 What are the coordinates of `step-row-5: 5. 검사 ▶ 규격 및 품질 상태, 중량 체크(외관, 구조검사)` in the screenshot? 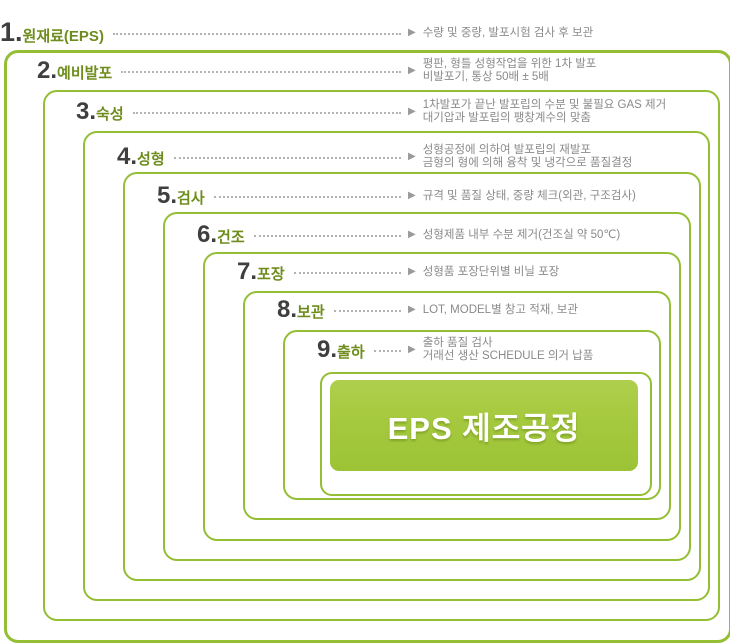 It's located at (434, 196).